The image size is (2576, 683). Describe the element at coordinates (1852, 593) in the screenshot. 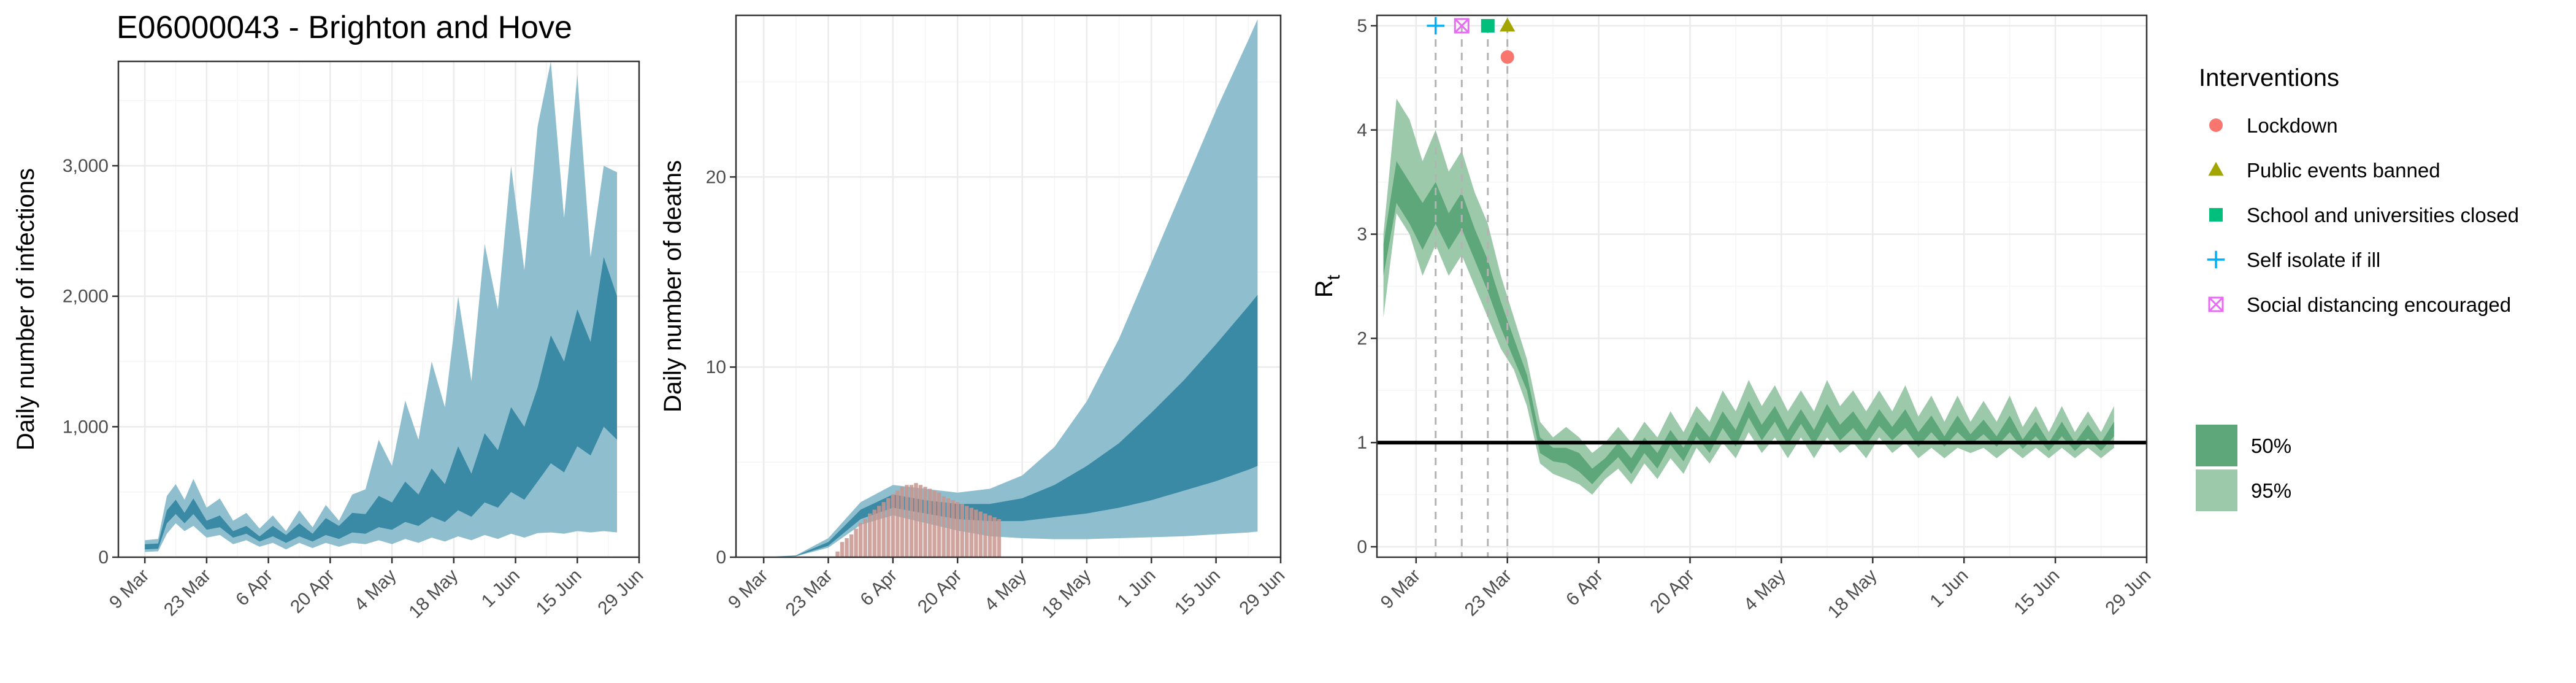

I see `rt-x-tick-label: 18 May` at that location.